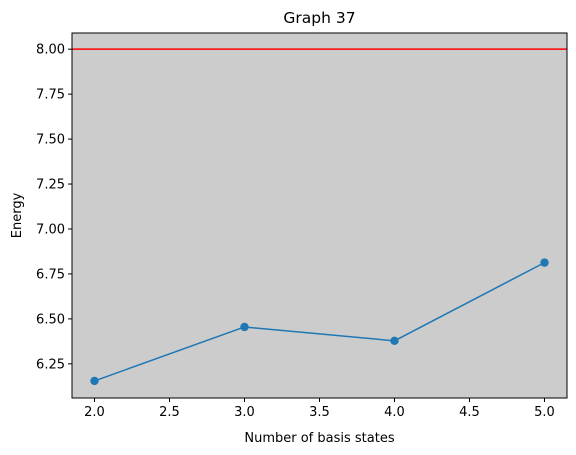  What do you see at coordinates (50, 364) in the screenshot?
I see `y-tick-label-0: 6.25` at bounding box center [50, 364].